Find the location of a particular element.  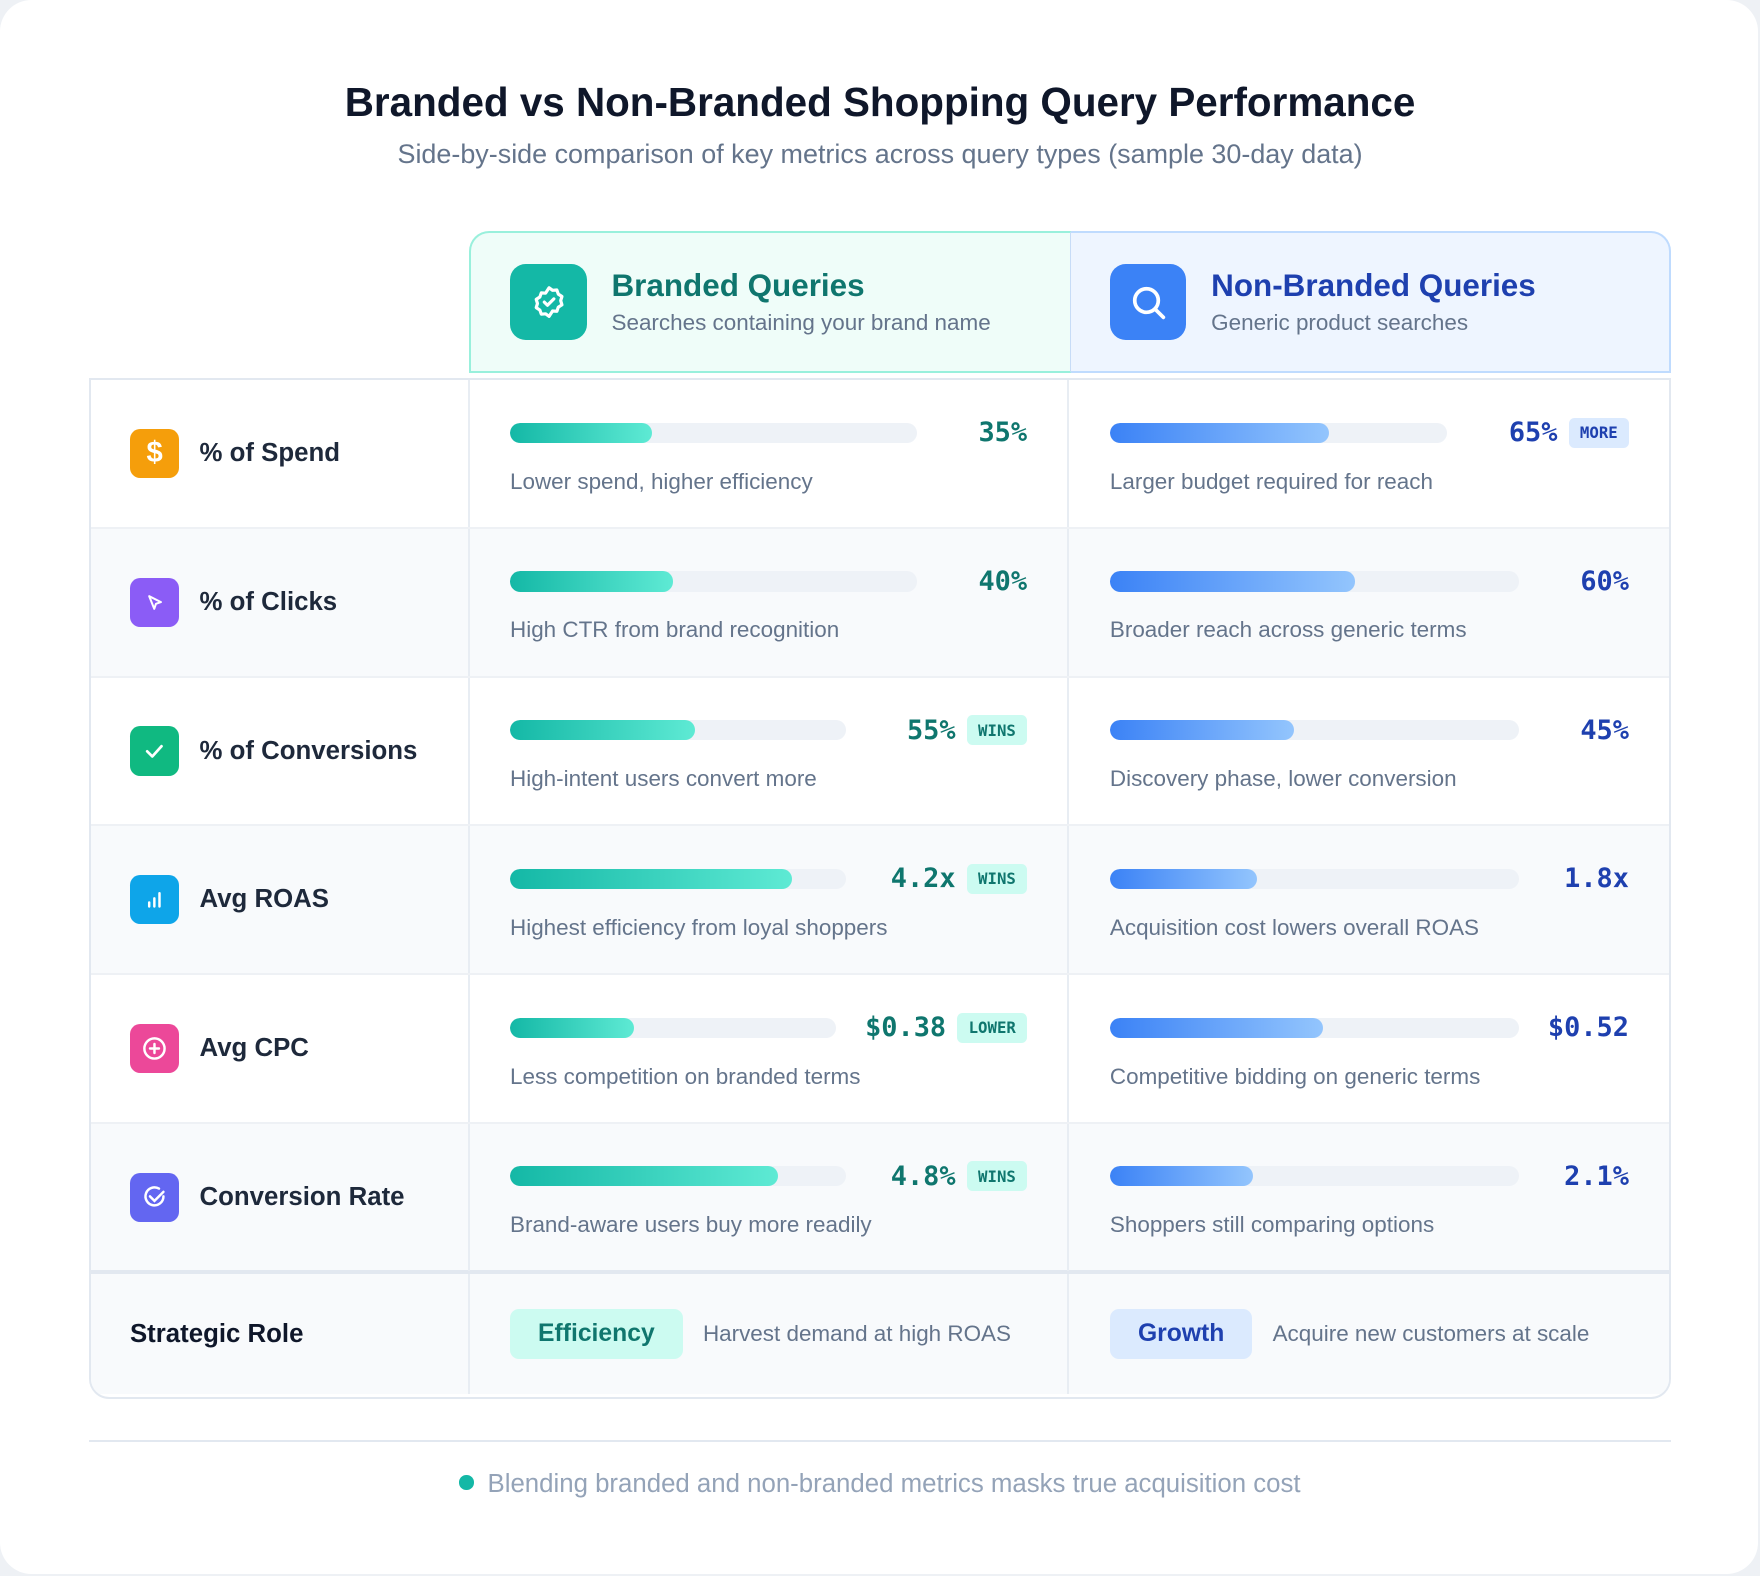

metric-value: $0.38 is located at coordinates (906, 1028).